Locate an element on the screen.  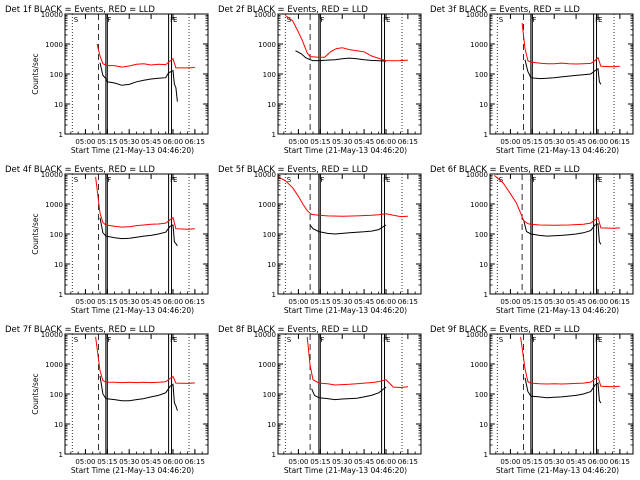
panel-title: Det 9f BLACK = Events, RED = LLD is located at coordinates (505, 330).